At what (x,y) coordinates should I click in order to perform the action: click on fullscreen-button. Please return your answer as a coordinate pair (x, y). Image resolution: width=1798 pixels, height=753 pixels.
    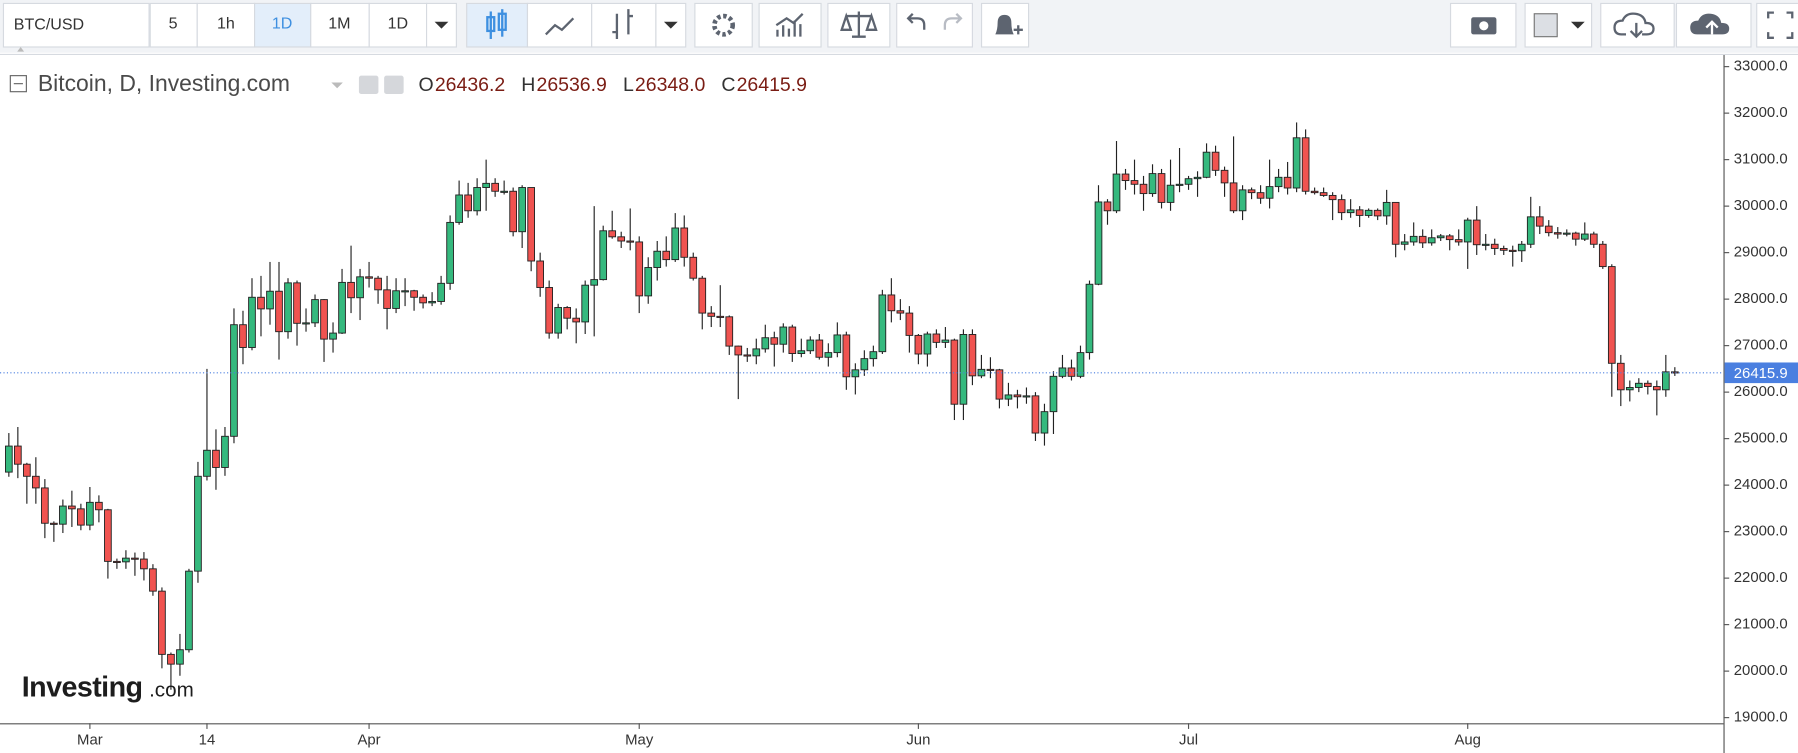
    Looking at the image, I should click on (1777, 25).